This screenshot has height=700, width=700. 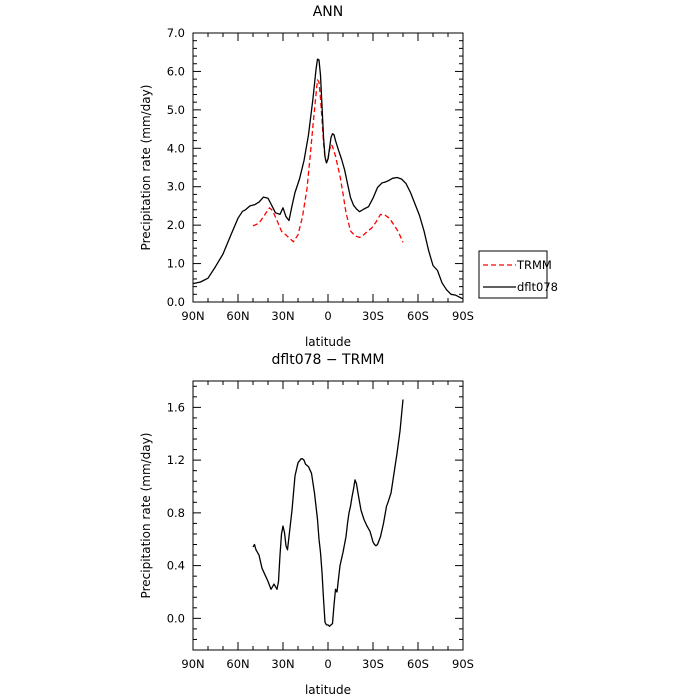 I want to click on series-line, so click(x=328, y=513).